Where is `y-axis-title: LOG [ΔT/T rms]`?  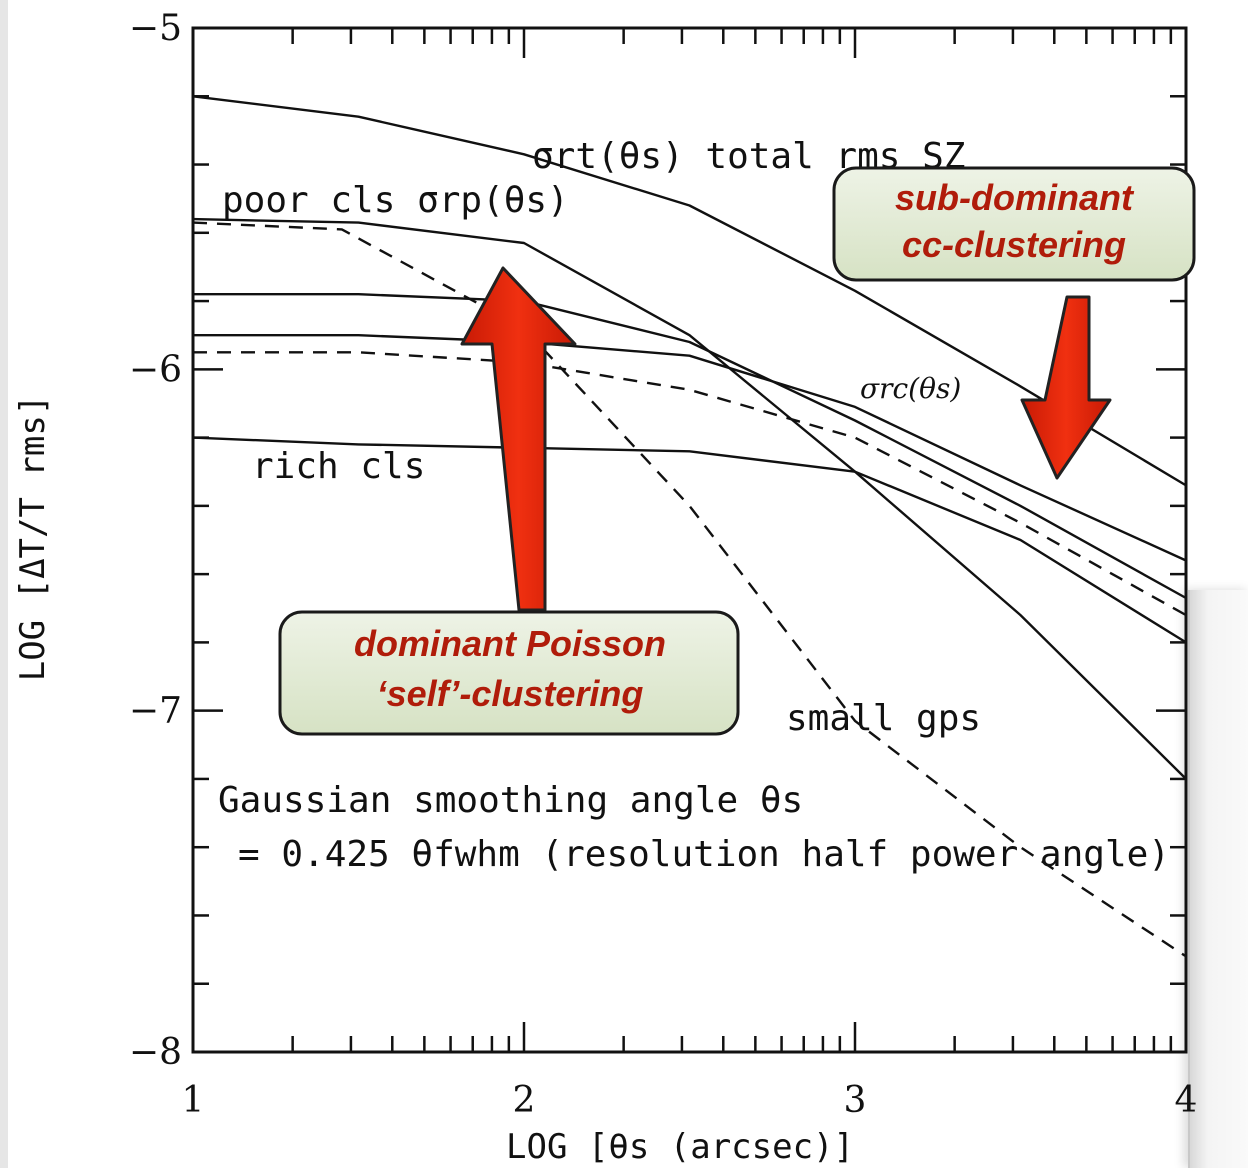
y-axis-title: LOG [ΔT/T rms] is located at coordinates (33, 538).